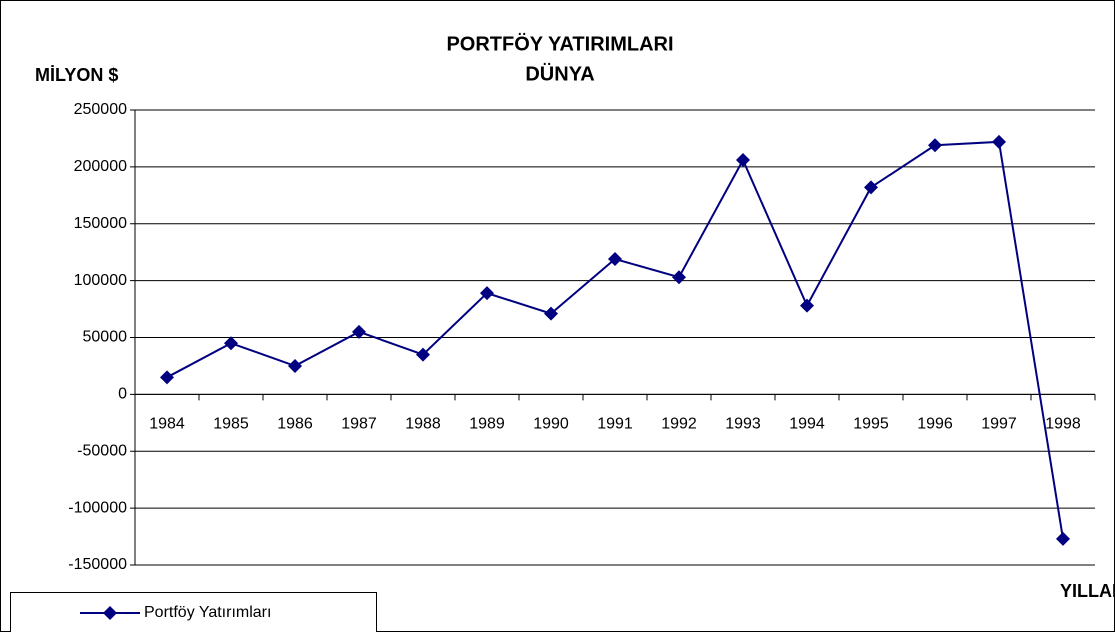 This screenshot has width=1115, height=632. I want to click on legend-label: Portföy Yatırımları, so click(207, 612).